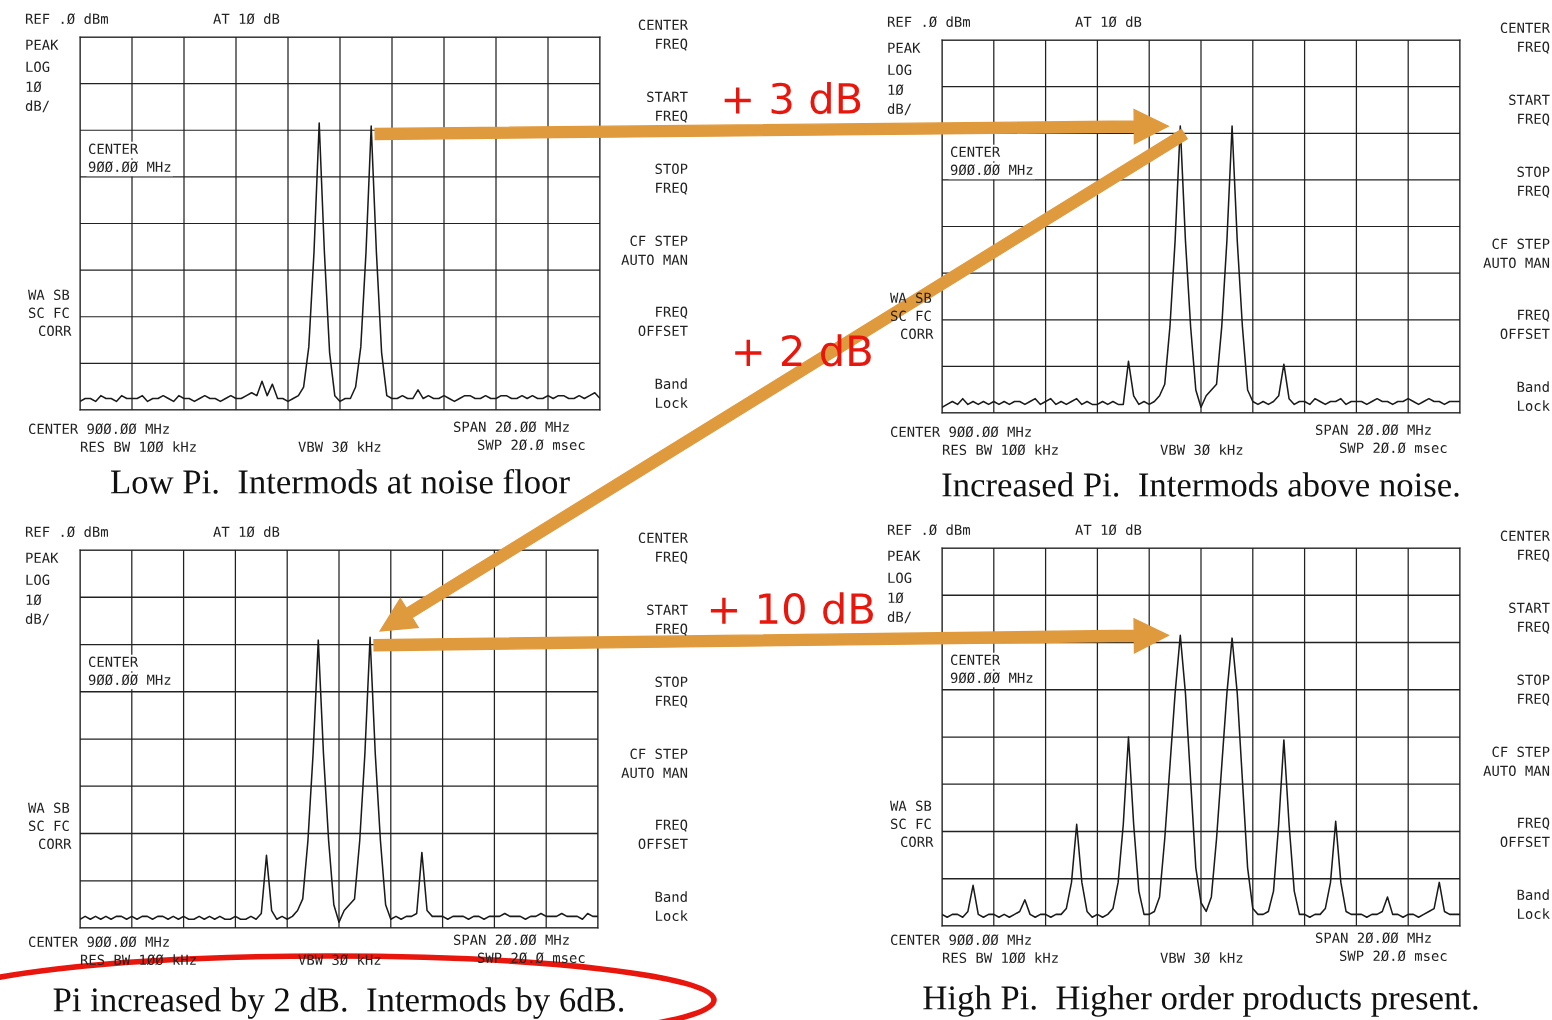 Image resolution: width=1552 pixels, height=1020 pixels. Describe the element at coordinates (338, 1003) in the screenshot. I see `text: Pi increased by 2 dB. Intermods by 6dB.` at that location.